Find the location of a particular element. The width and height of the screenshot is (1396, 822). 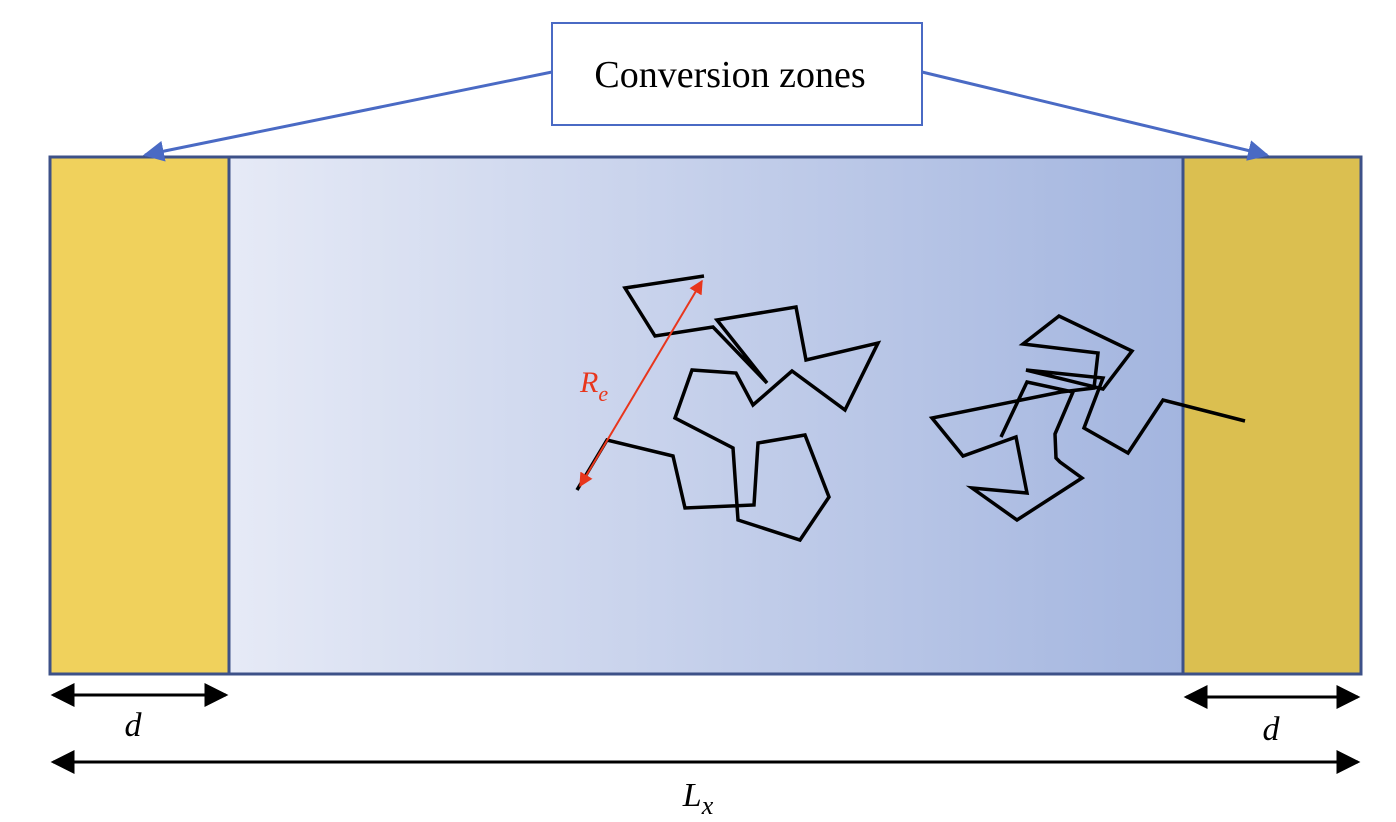

conversion-zone-right is located at coordinates (1272, 415).